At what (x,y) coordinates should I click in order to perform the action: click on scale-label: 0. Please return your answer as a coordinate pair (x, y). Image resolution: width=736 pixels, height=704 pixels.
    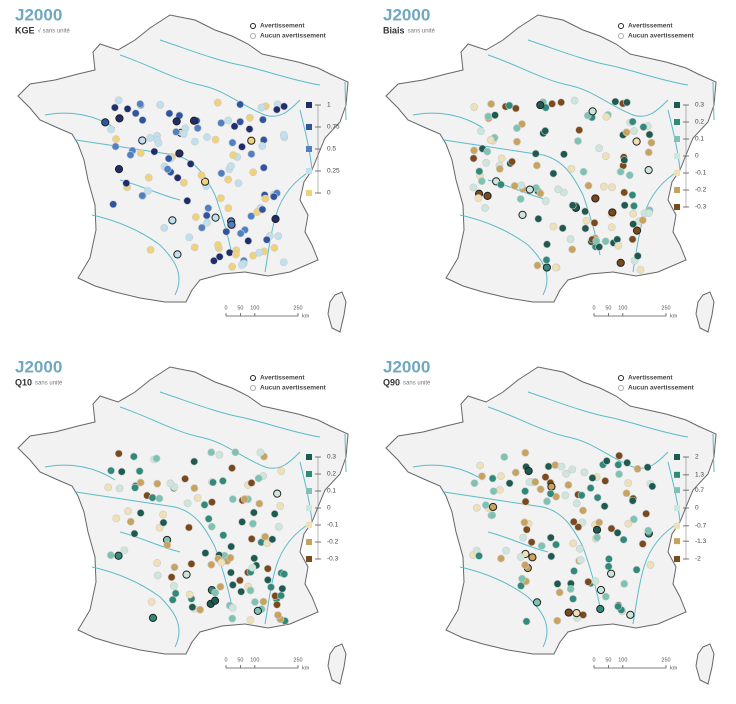
    Looking at the image, I should click on (593, 308).